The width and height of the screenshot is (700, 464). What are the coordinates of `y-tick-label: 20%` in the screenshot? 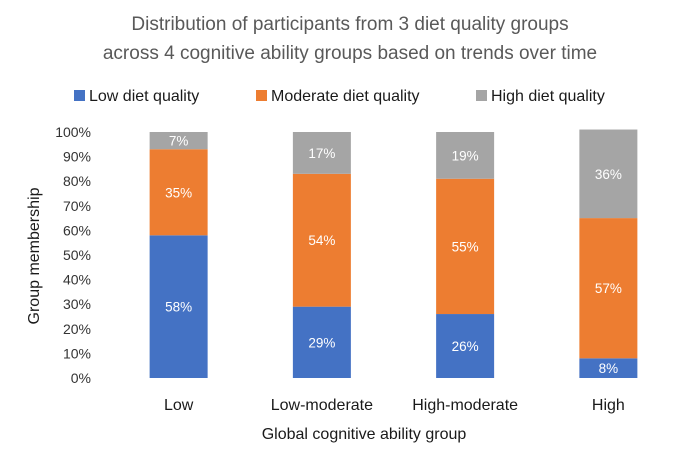 It's located at (77, 329).